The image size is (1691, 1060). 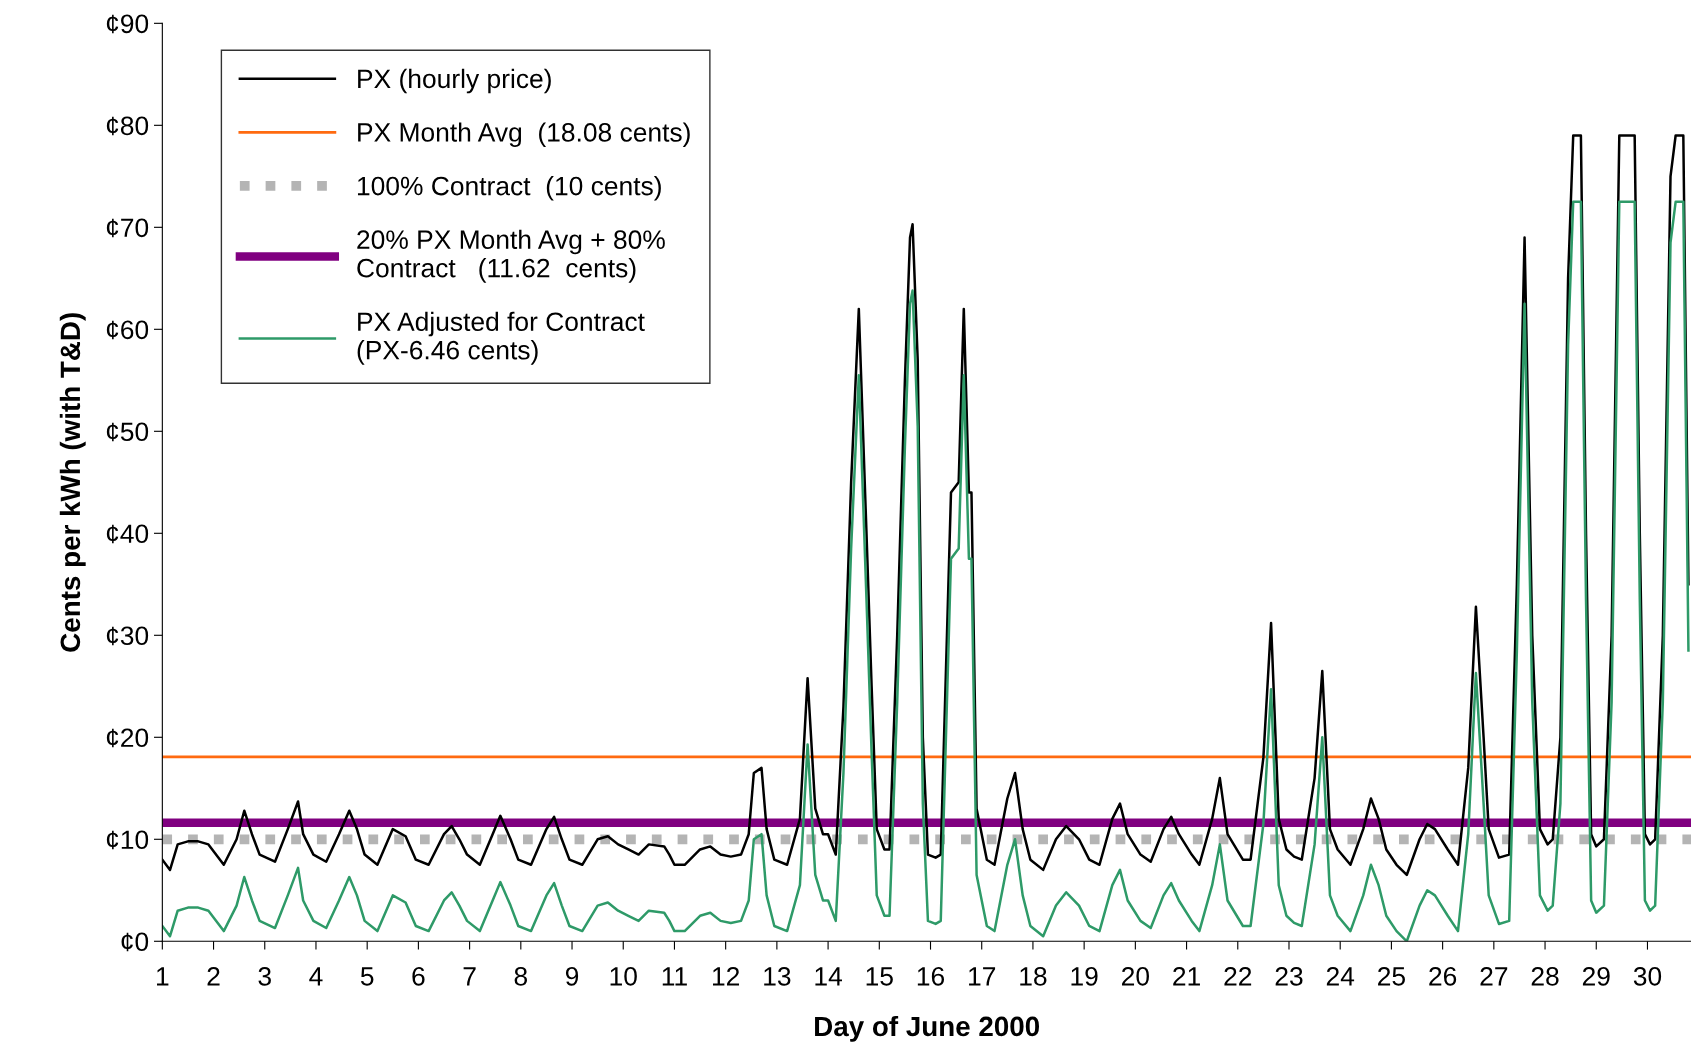 I want to click on x-tick-label: 22, so click(x=1238, y=976).